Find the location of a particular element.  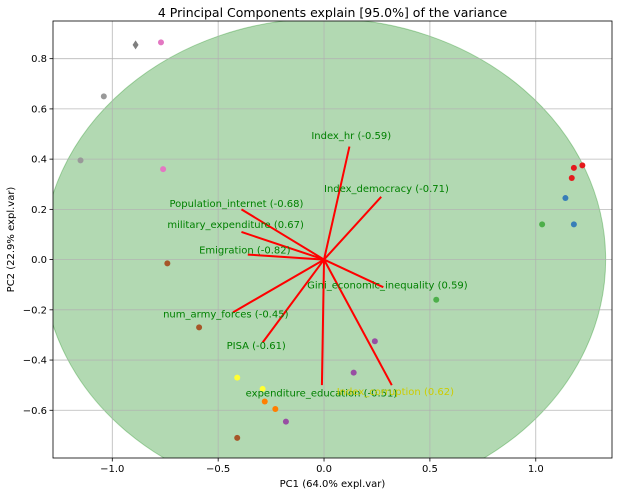

loading-label: military_expenditure (0.67) is located at coordinates (235, 225).